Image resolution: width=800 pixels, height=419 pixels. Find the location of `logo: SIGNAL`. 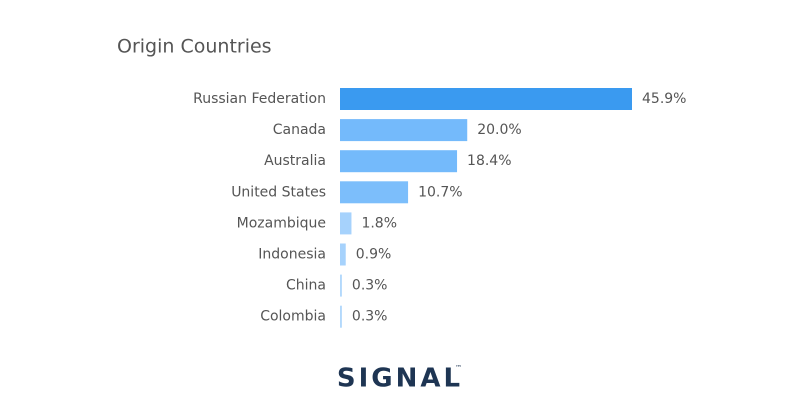

logo: SIGNAL is located at coordinates (400, 379).